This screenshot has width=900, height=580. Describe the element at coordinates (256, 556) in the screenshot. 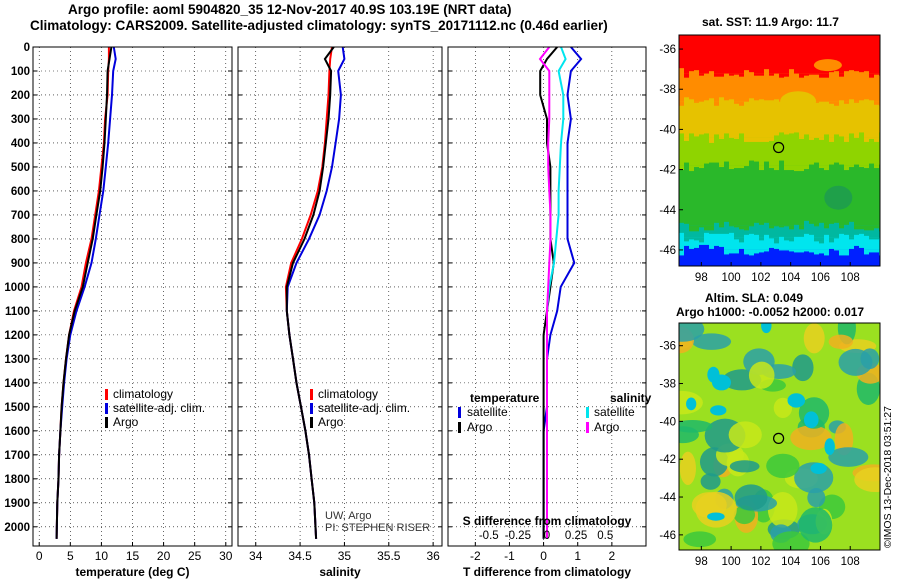

I see `salinity-xtick-label: 34` at that location.